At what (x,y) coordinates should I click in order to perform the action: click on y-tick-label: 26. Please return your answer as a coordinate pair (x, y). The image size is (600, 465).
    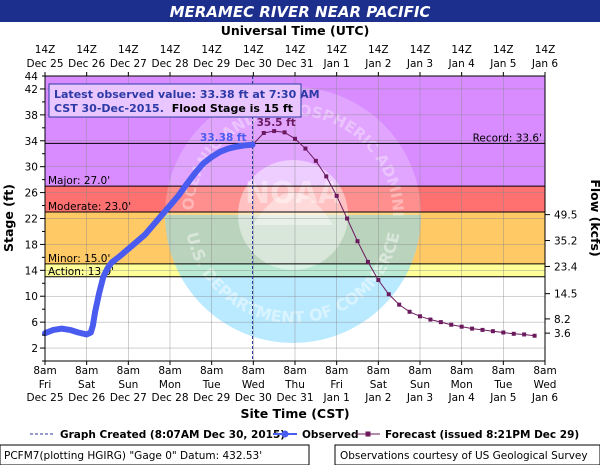
    Looking at the image, I should click on (32, 194).